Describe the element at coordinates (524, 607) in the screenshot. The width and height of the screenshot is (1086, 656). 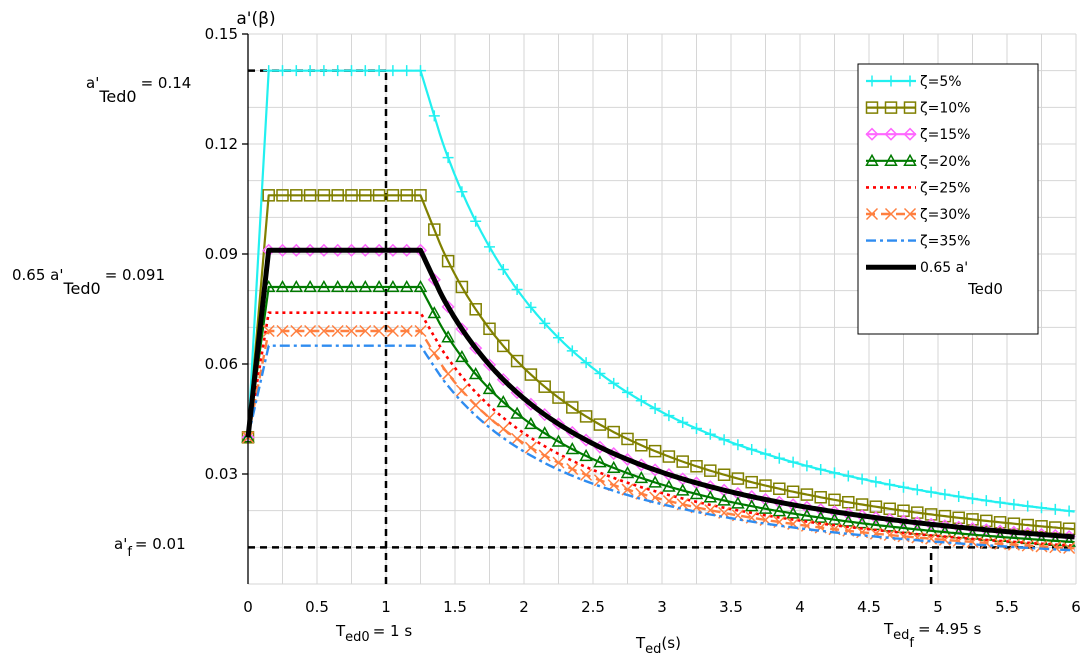
I see `x-tick-label: 2` at that location.